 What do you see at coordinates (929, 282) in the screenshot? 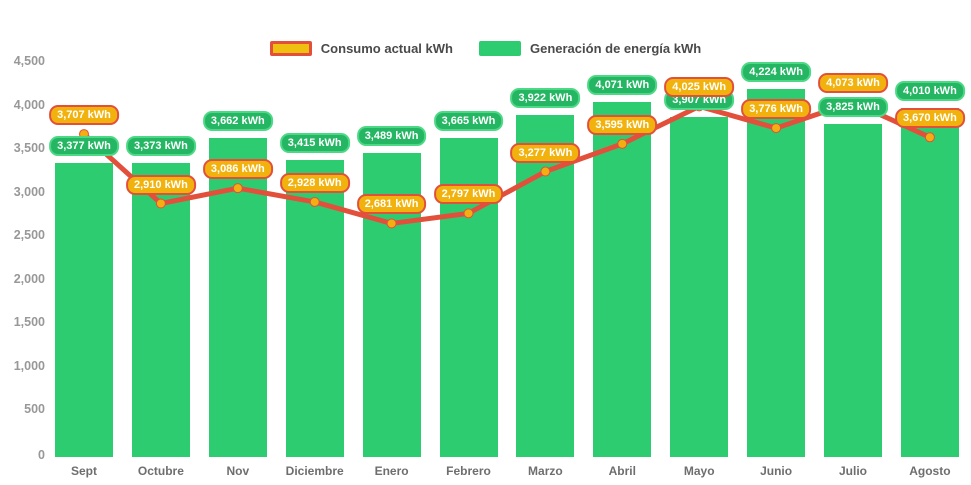
I see `bar-agosto` at bounding box center [929, 282].